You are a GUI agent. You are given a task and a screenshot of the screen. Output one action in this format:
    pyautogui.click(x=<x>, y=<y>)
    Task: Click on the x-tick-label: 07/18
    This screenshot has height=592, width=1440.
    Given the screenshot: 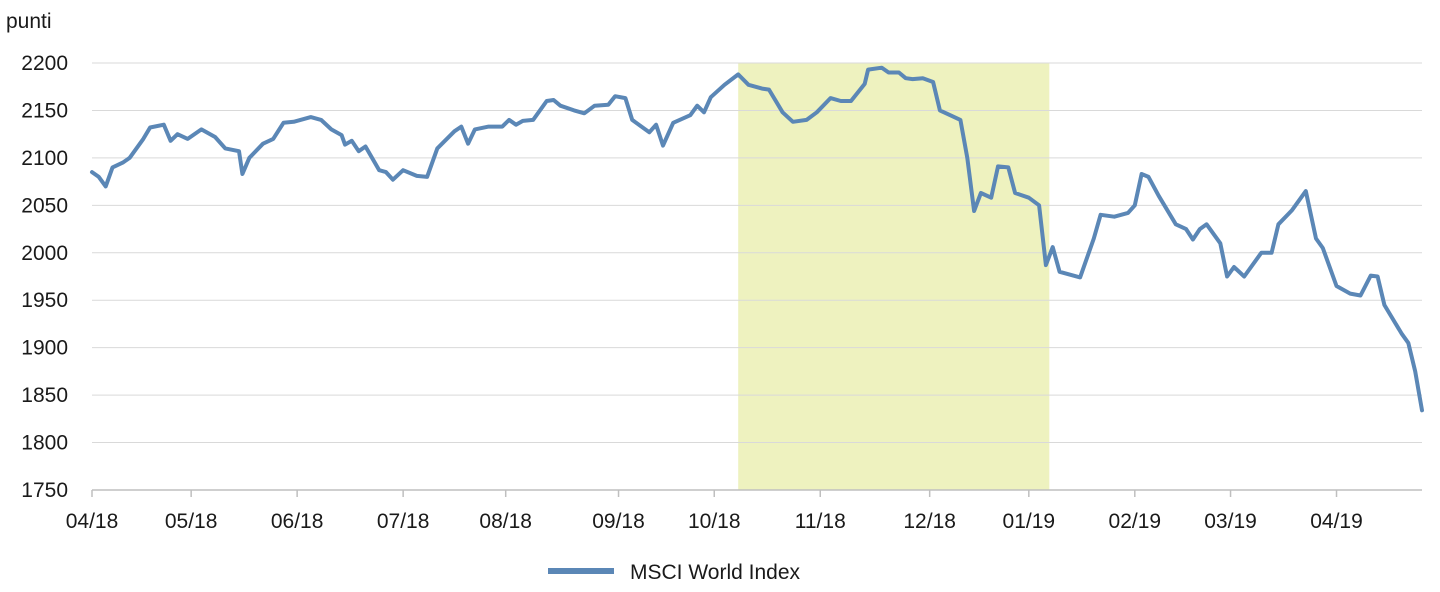 What is the action you would take?
    pyautogui.click(x=403, y=521)
    